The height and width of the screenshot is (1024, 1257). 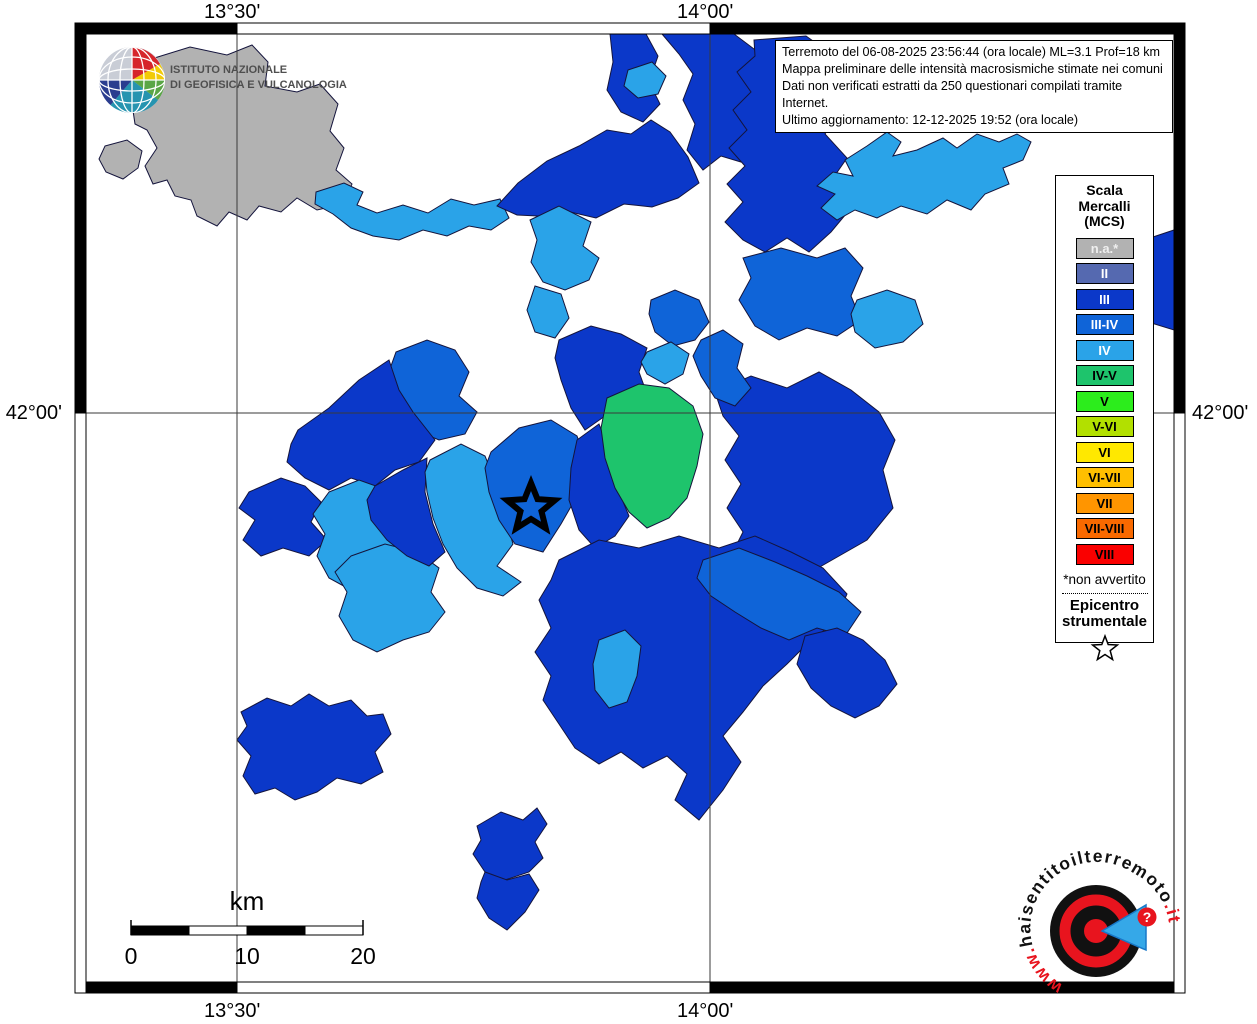 What do you see at coordinates (531, 504) in the screenshot?
I see `epicenter-star` at bounding box center [531, 504].